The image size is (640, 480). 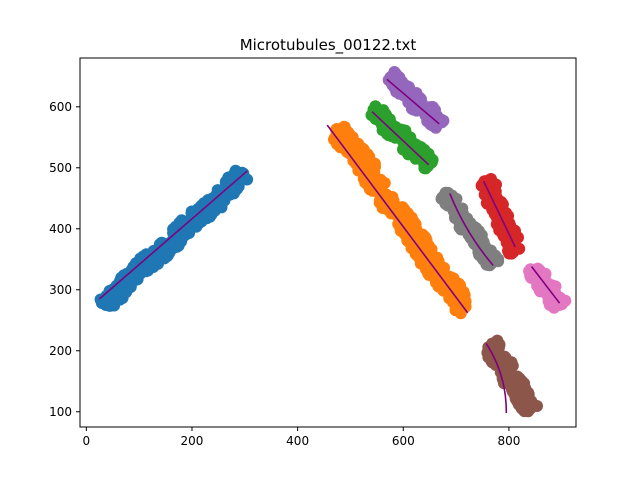 I want to click on y-tick-label: 100, so click(x=60, y=412).